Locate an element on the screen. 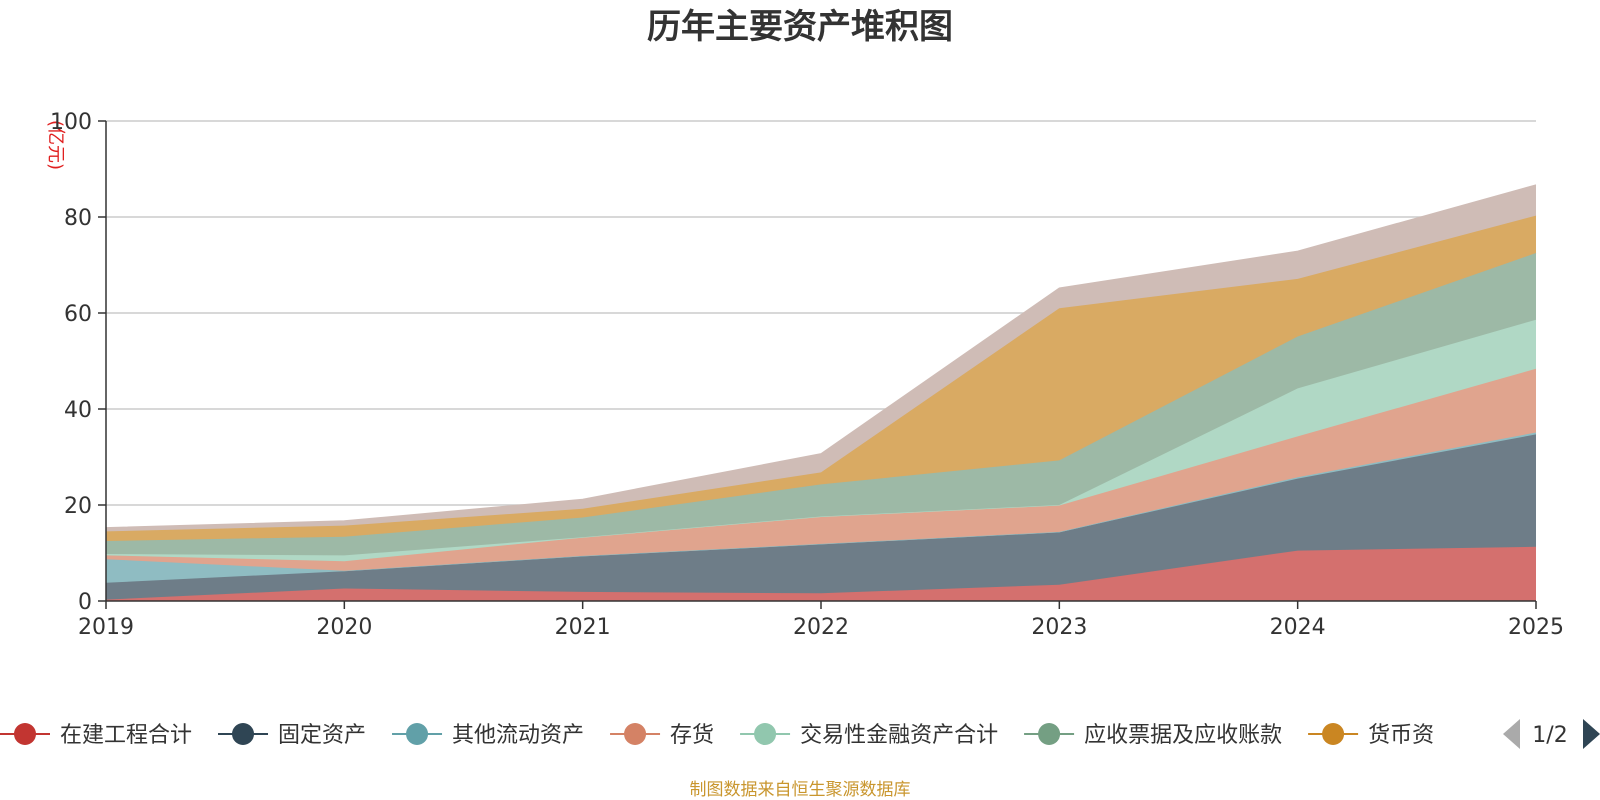 This screenshot has height=800, width=1600. y-tick-label: 0 is located at coordinates (85, 602).